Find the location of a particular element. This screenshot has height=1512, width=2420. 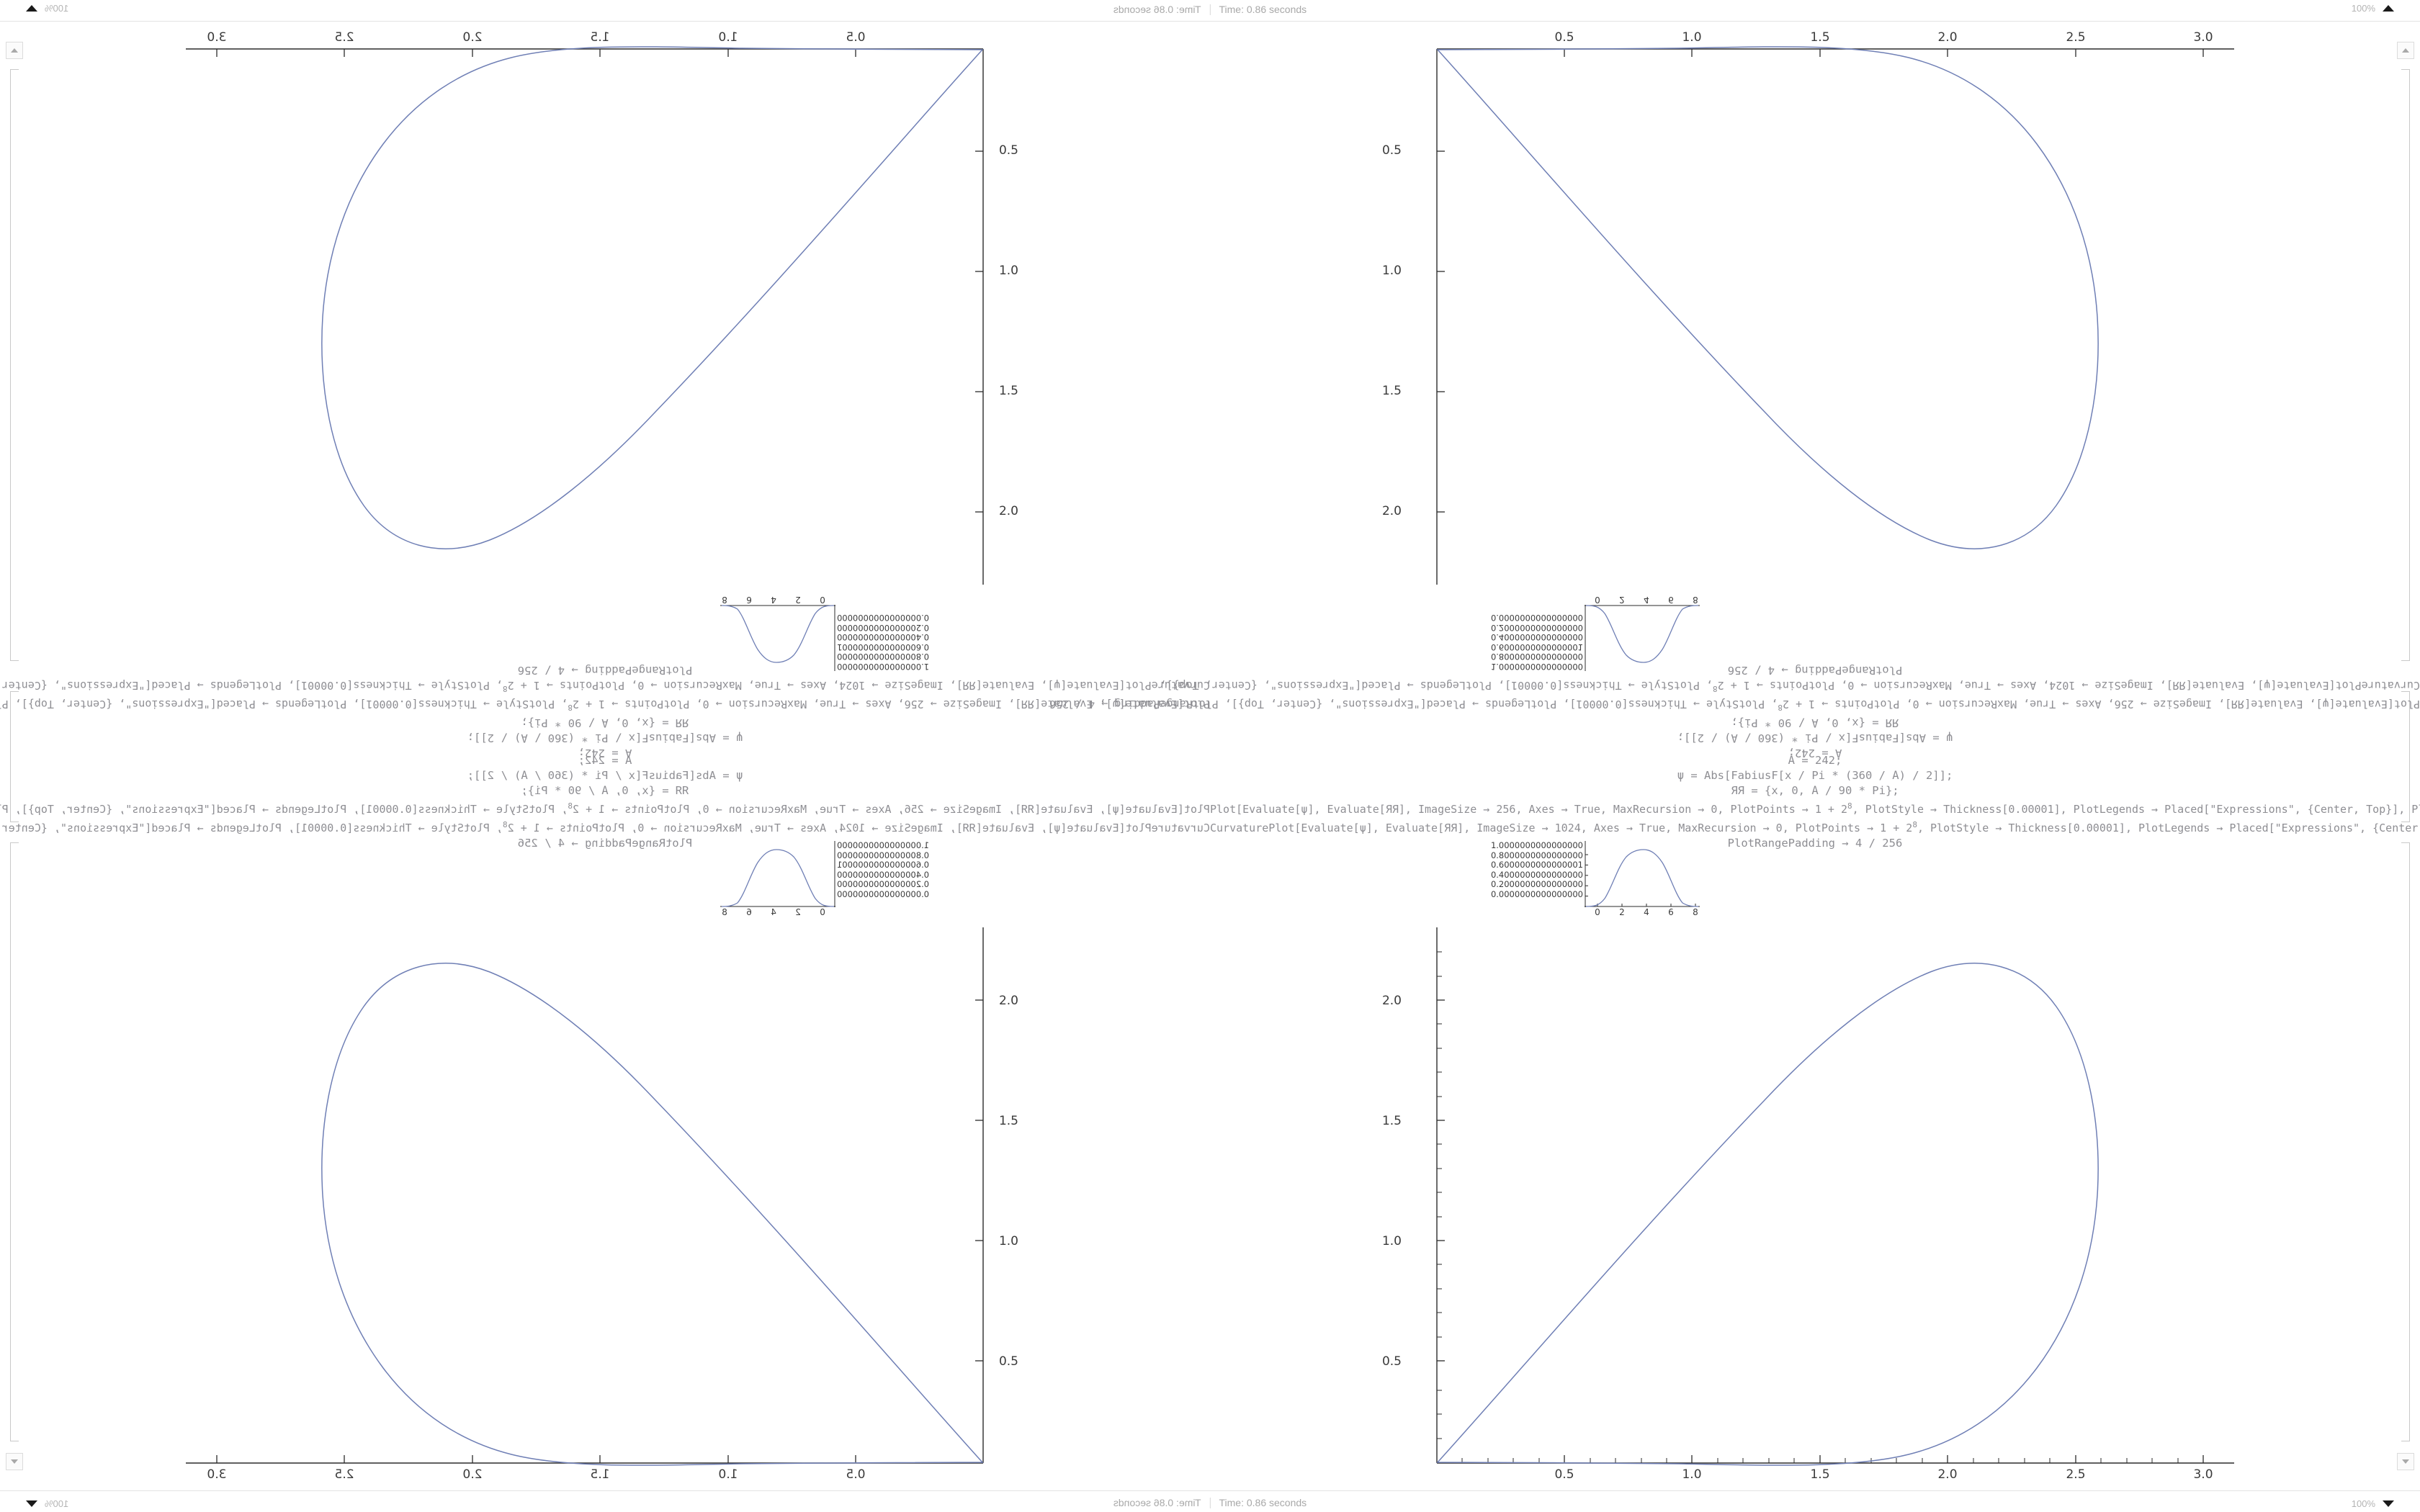

y-tick-label: 1.0 is located at coordinates (1008, 271).